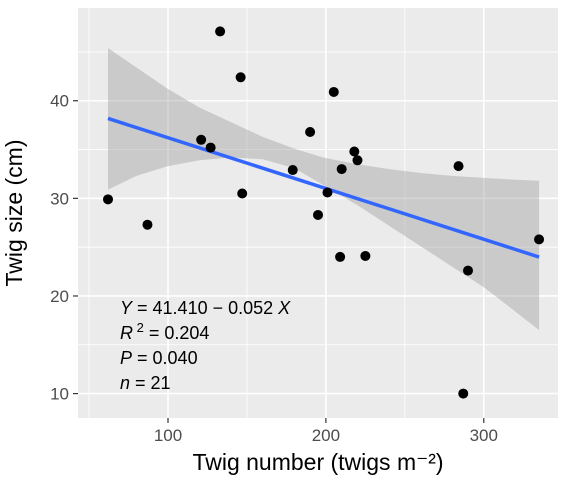 The height and width of the screenshot is (479, 566). What do you see at coordinates (317, 462) in the screenshot?
I see `x-axis-title: Twig number (twigs m⁻²)` at bounding box center [317, 462].